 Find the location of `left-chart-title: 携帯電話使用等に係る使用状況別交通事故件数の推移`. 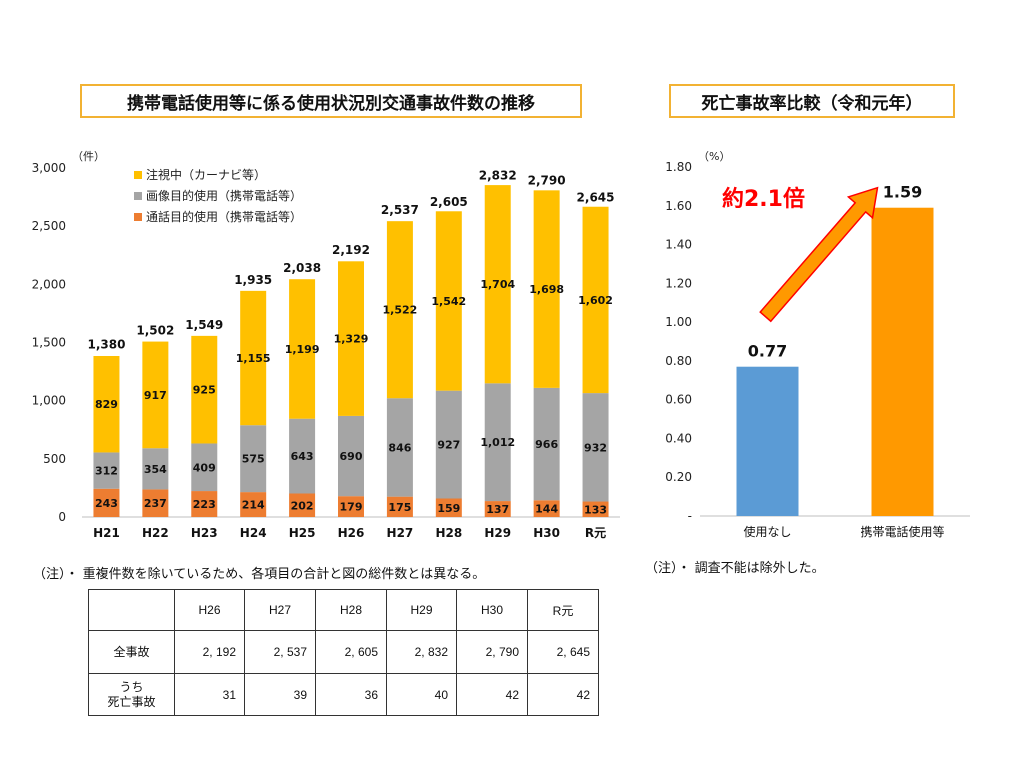

left-chart-title: 携帯電話使用等に係る使用状況別交通事故件数の推移 is located at coordinates (331, 101).